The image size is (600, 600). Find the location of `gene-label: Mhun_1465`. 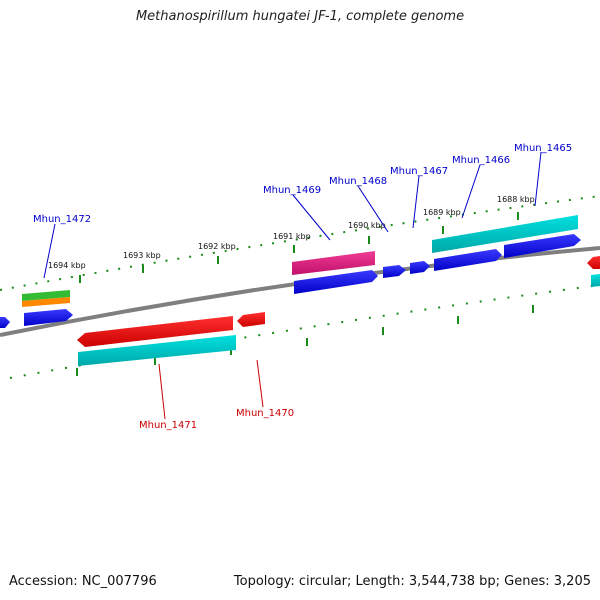

gene-label: Mhun_1465 is located at coordinates (543, 148).